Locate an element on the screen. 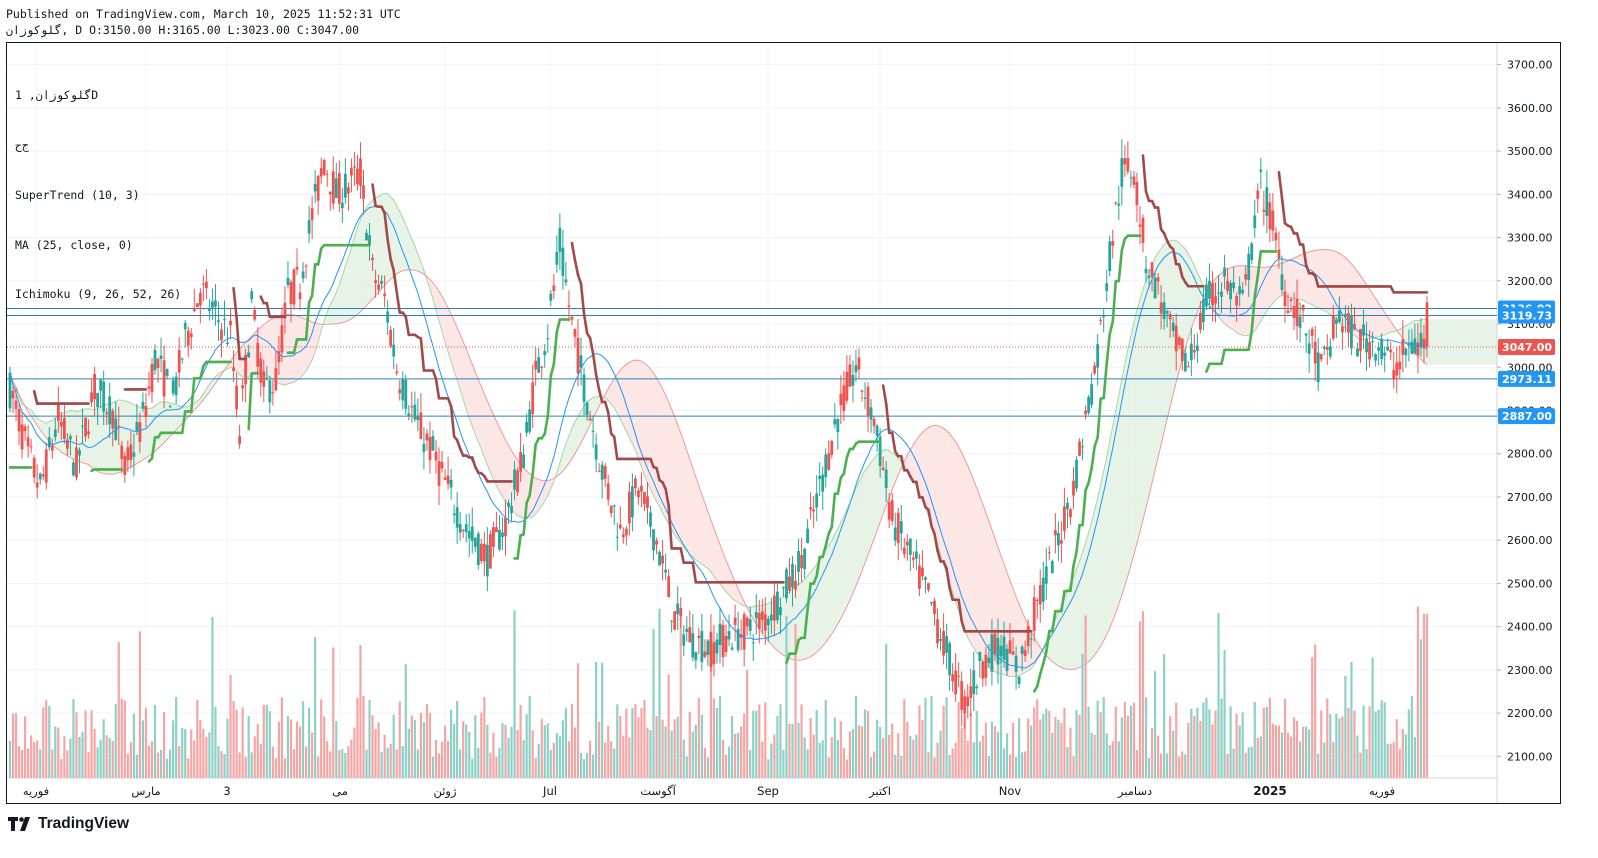  legend-supertrend: SuperTrend (10, 3) is located at coordinates (77, 194).